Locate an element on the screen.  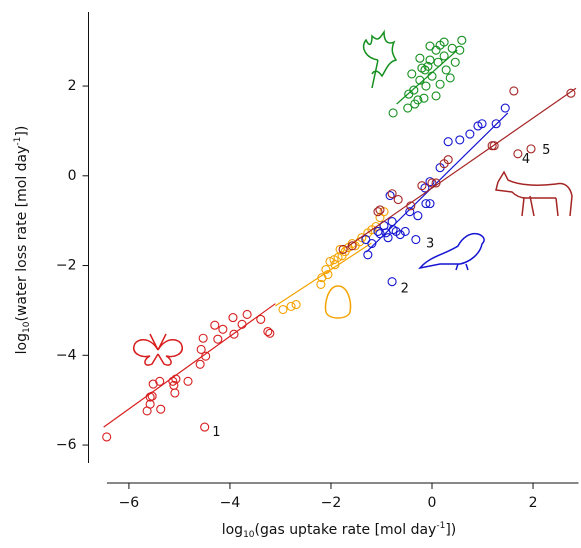
x-axis-label: log10(gas uptake rate [mol day-1]) is located at coordinates (339, 530).